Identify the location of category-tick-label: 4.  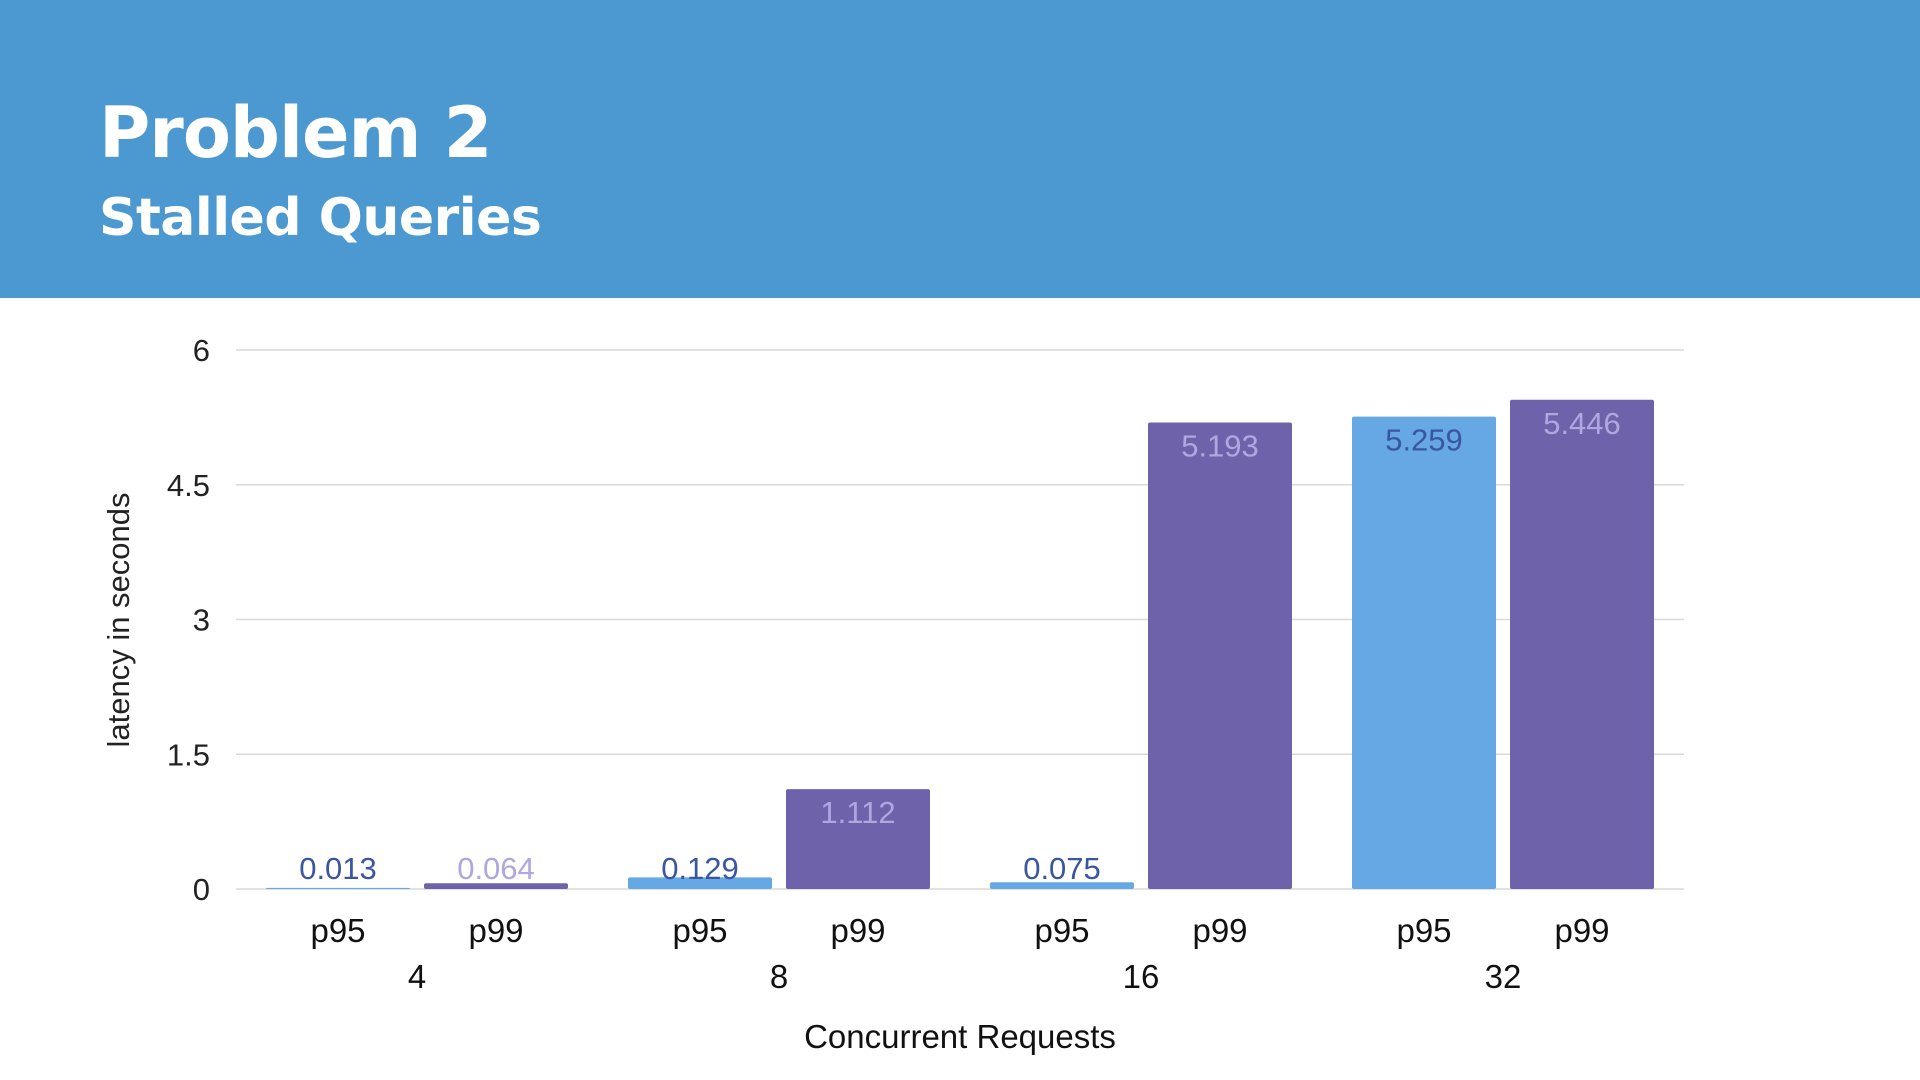
(417, 976).